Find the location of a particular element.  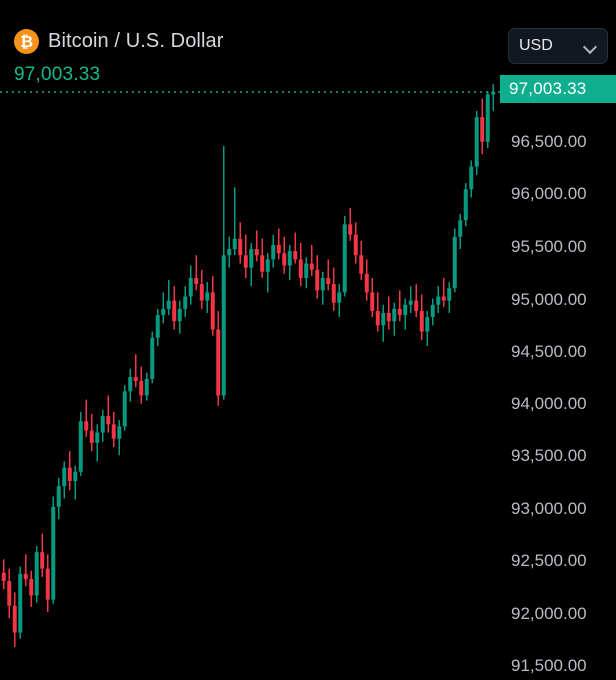

current-price-value: 97,003.33 is located at coordinates (548, 88).